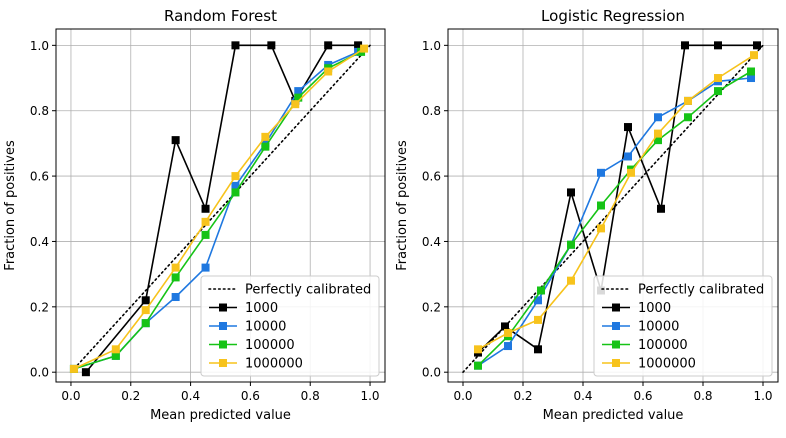 This screenshot has width=786, height=438. What do you see at coordinates (274, 364) in the screenshot?
I see `legend-label: 1000000` at bounding box center [274, 364].